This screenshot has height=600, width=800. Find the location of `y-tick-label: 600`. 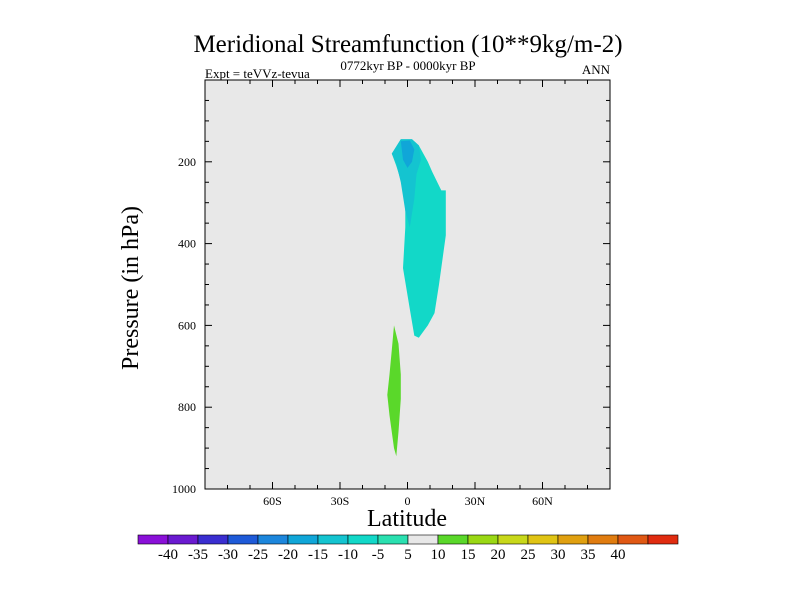

y-tick-label: 600 is located at coordinates (187, 325).